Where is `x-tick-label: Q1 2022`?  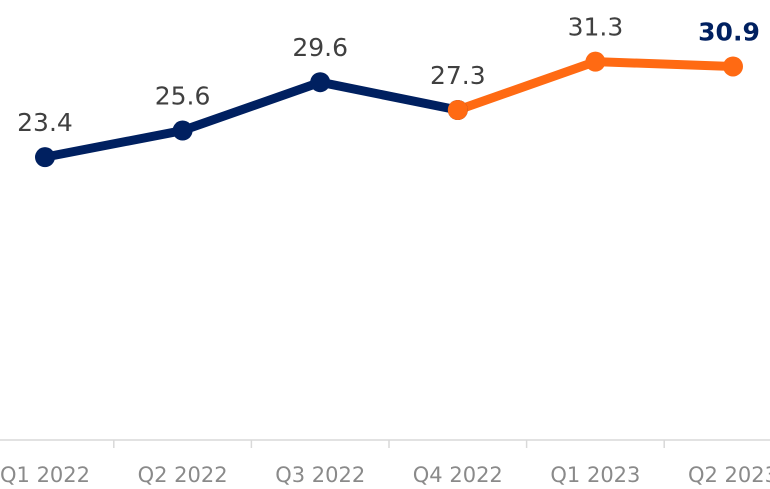
x-tick-label: Q1 2022 is located at coordinates (45, 475).